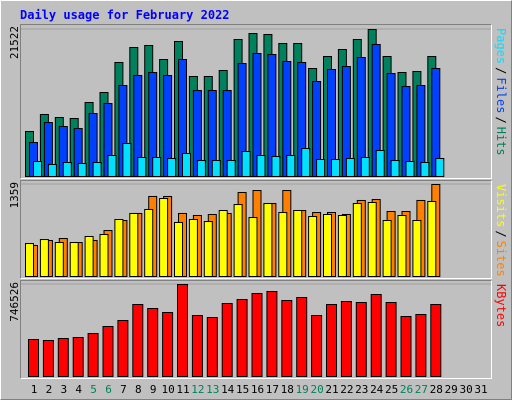  I want to click on x-tick-label: 31, so click(480, 389).